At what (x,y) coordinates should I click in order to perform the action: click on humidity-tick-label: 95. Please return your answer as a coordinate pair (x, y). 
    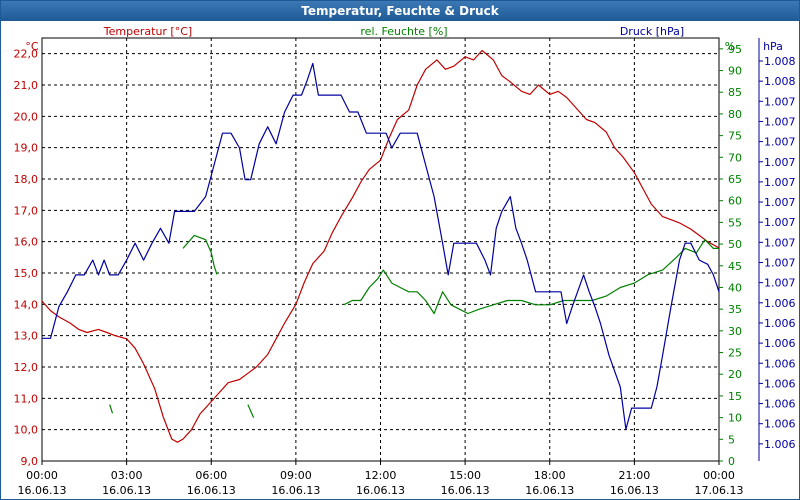
    Looking at the image, I should click on (735, 49).